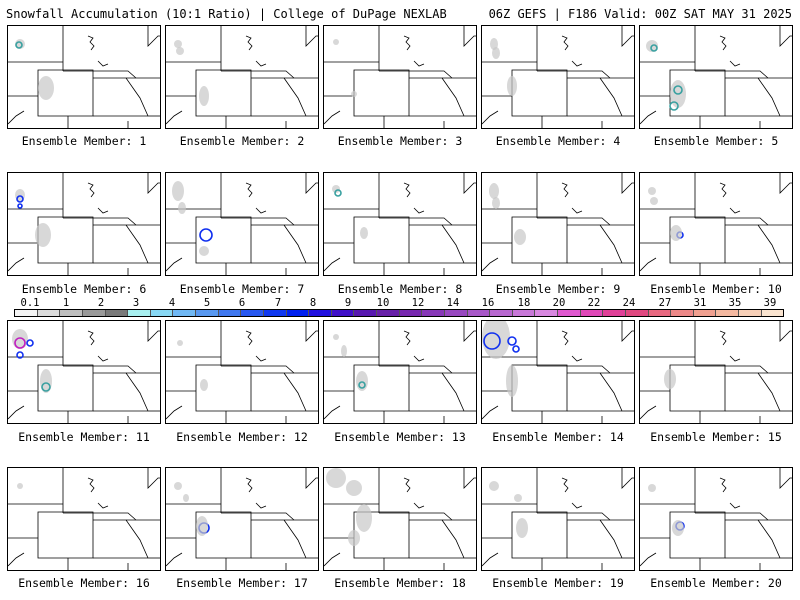  Describe the element at coordinates (558, 583) in the screenshot. I see `member-caption: Ensemble Member: 19` at that location.